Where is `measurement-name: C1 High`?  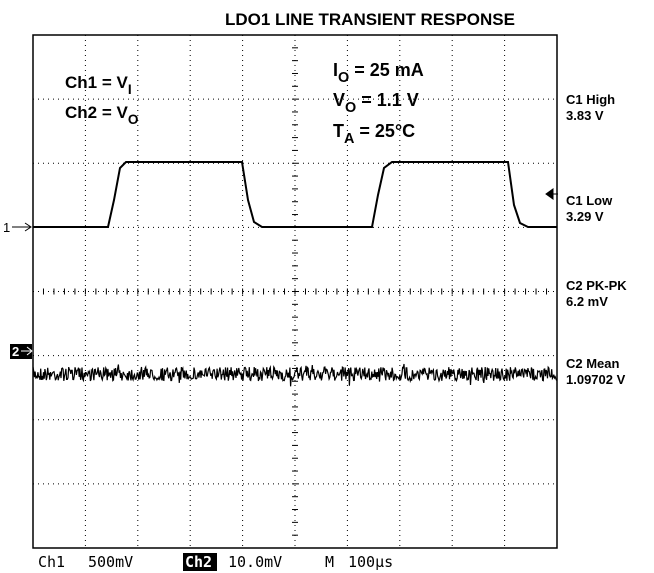 measurement-name: C1 High is located at coordinates (590, 99).